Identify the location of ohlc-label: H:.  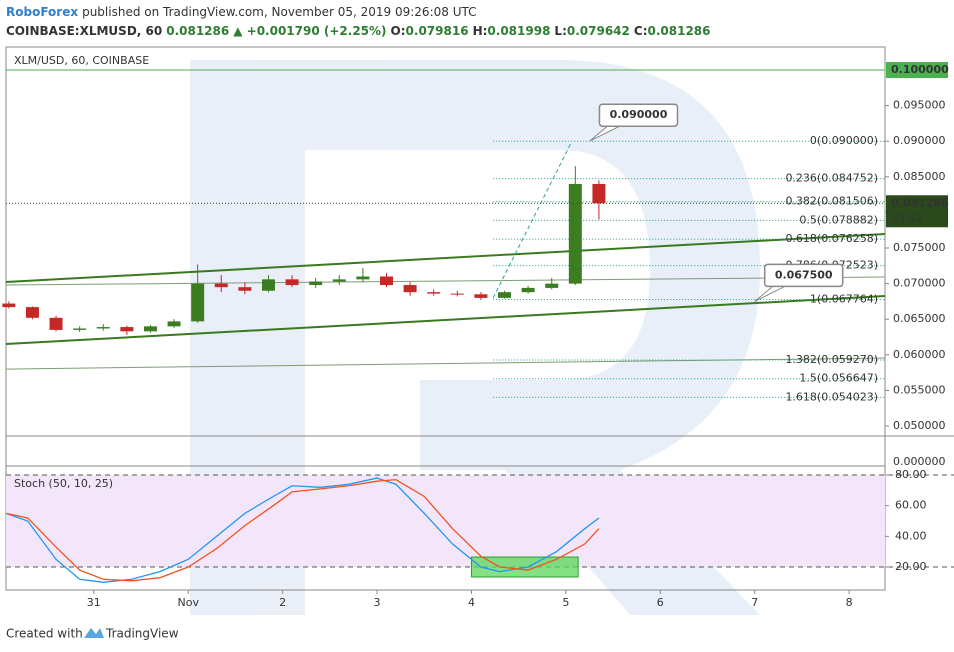
(480, 31).